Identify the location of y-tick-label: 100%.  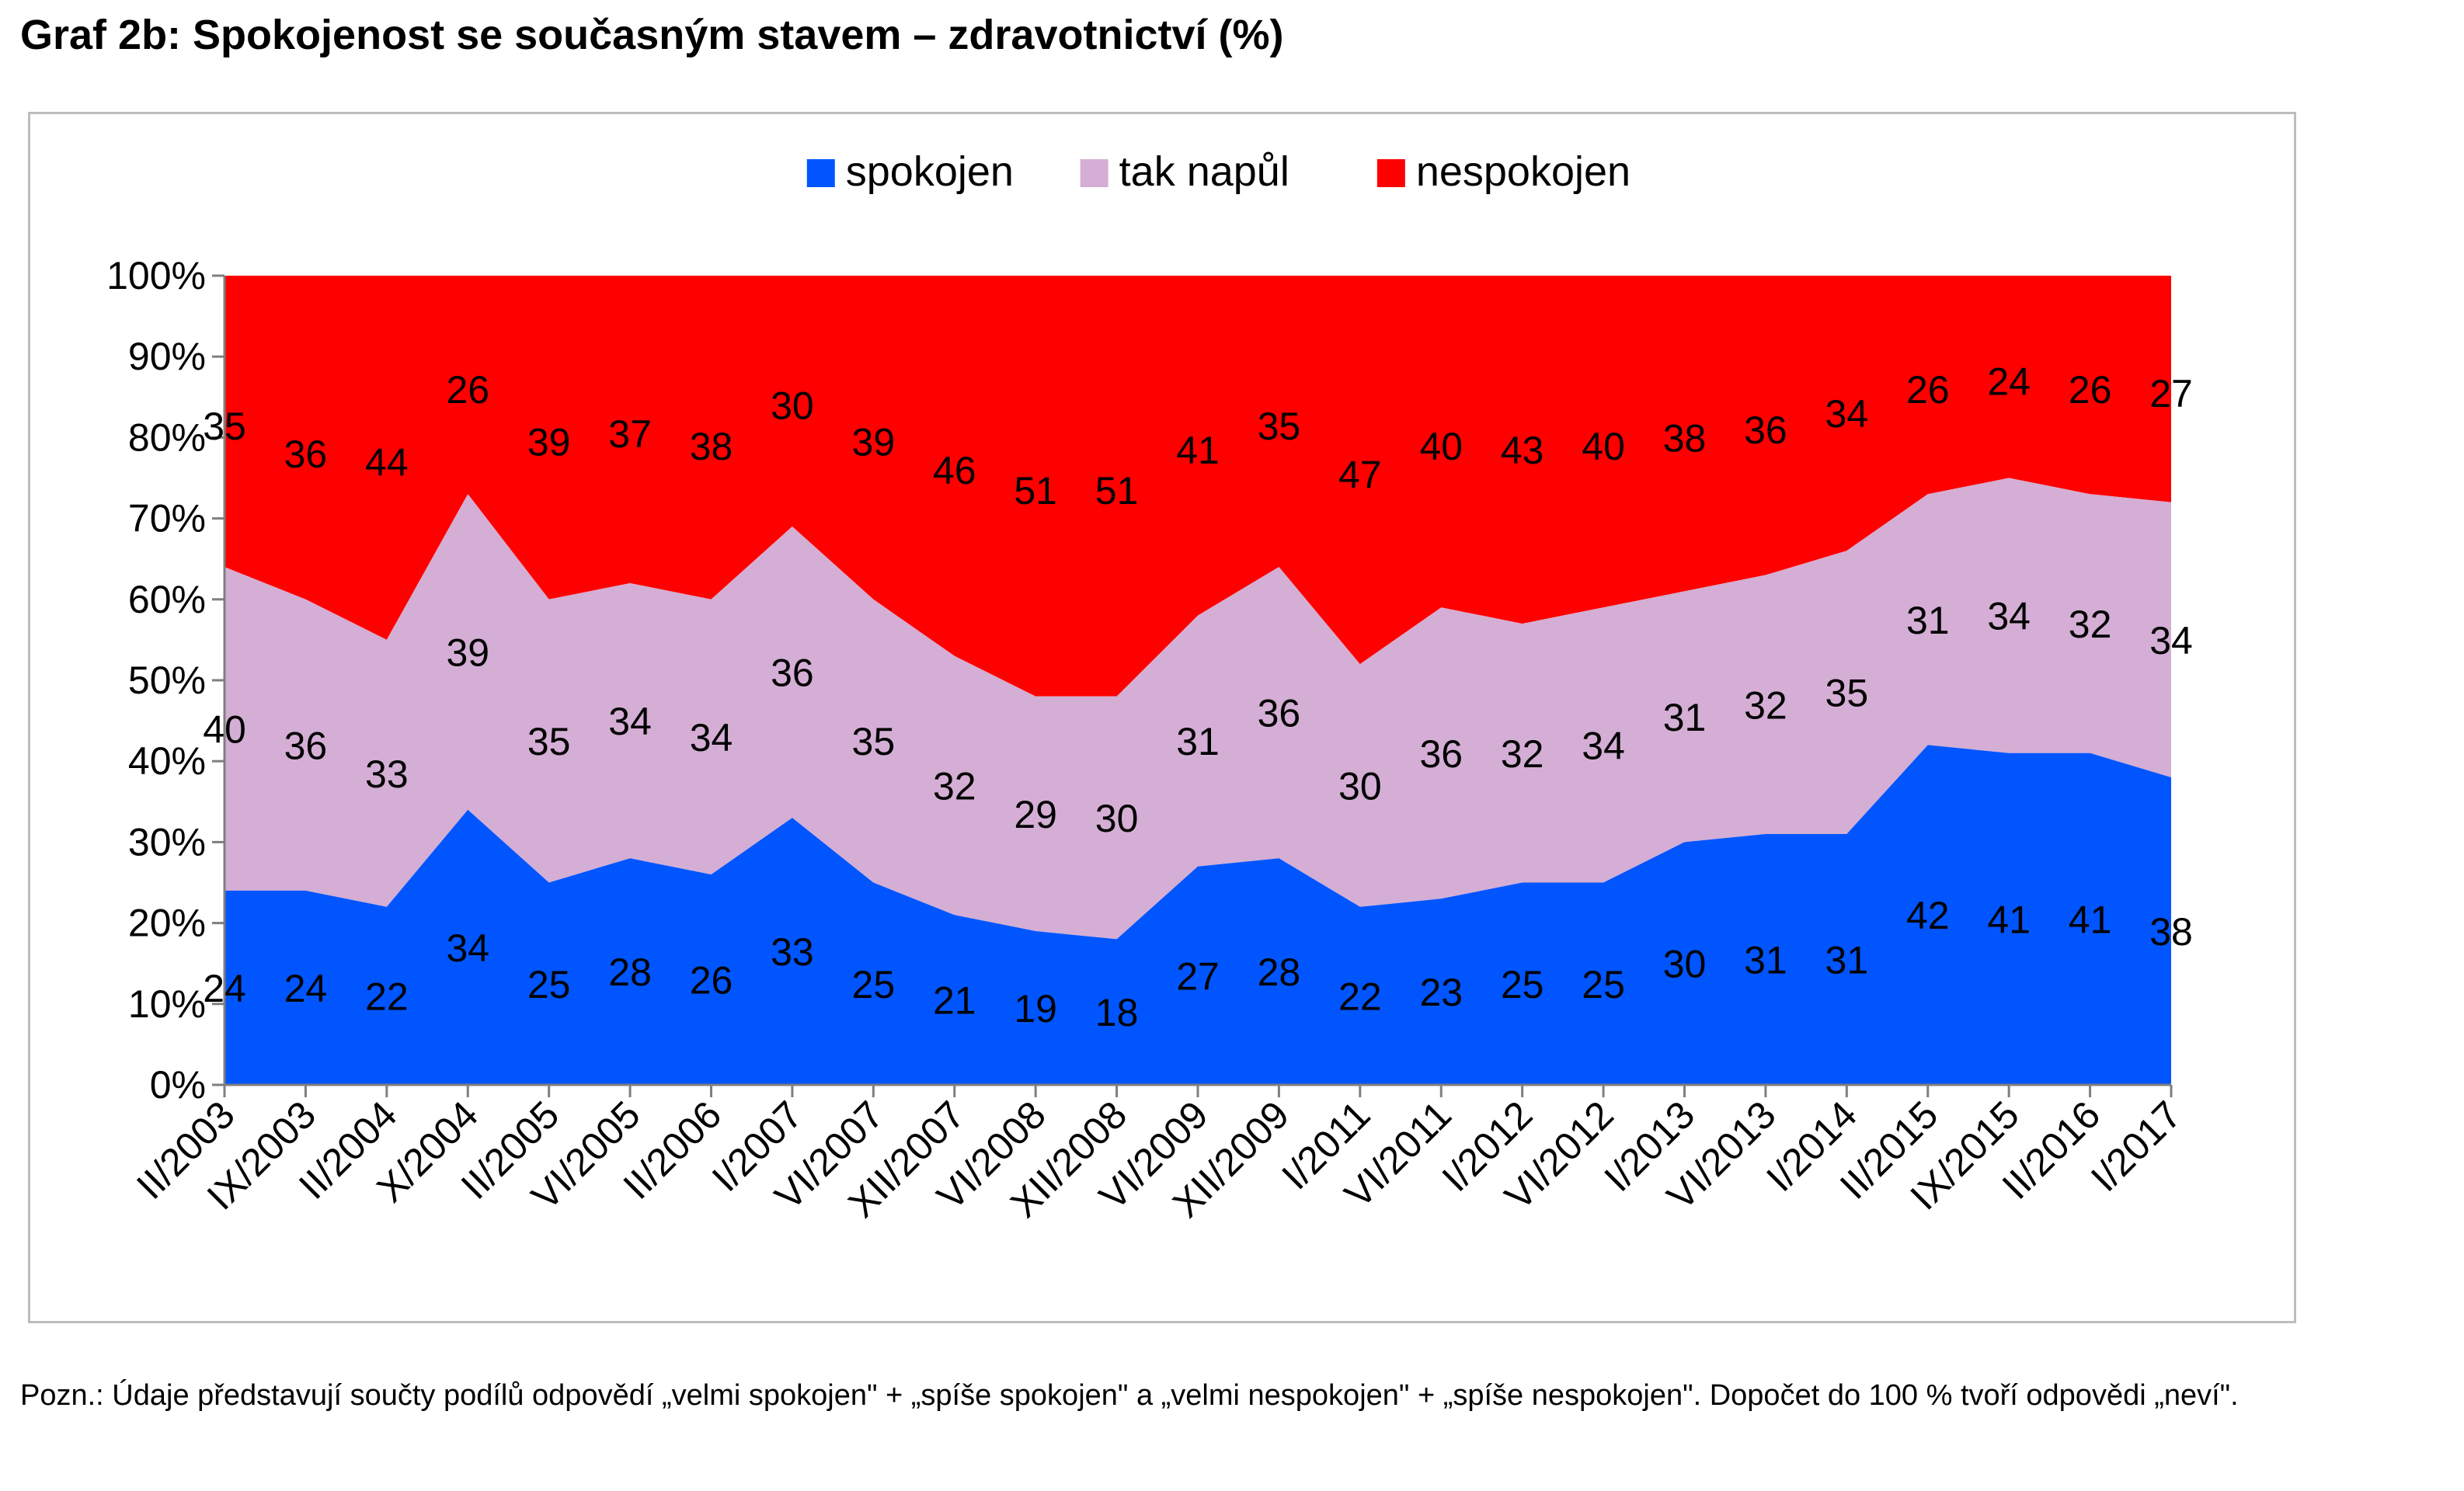
(156, 275).